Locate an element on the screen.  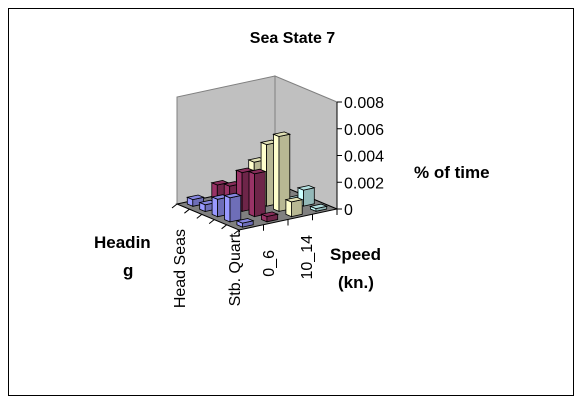
z-tick-label: 0.002 is located at coordinates (364, 183).